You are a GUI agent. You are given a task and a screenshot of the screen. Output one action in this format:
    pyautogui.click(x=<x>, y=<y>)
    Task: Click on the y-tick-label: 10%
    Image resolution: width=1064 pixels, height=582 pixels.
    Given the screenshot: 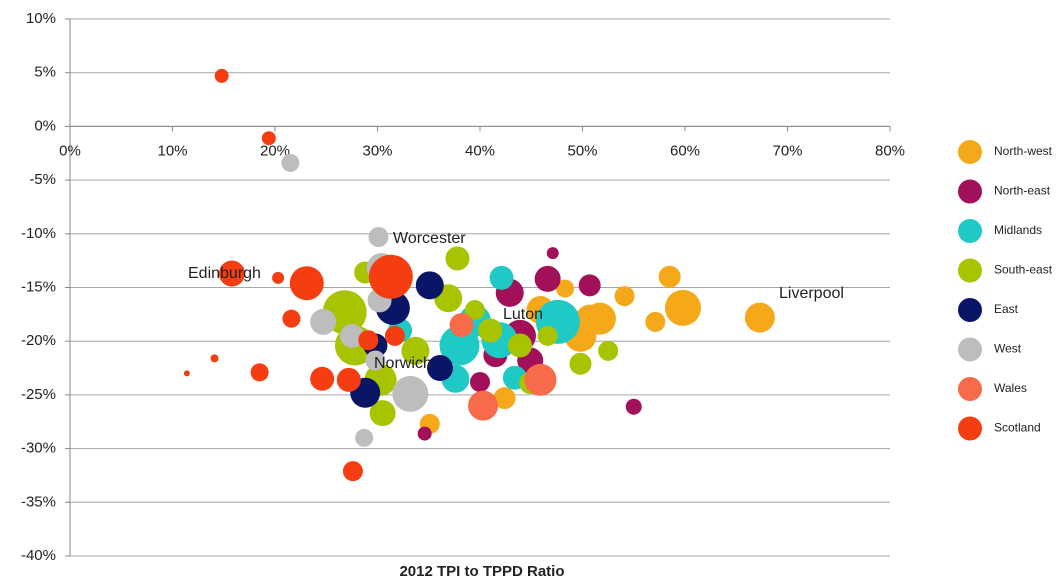 What is the action you would take?
    pyautogui.click(x=41, y=18)
    